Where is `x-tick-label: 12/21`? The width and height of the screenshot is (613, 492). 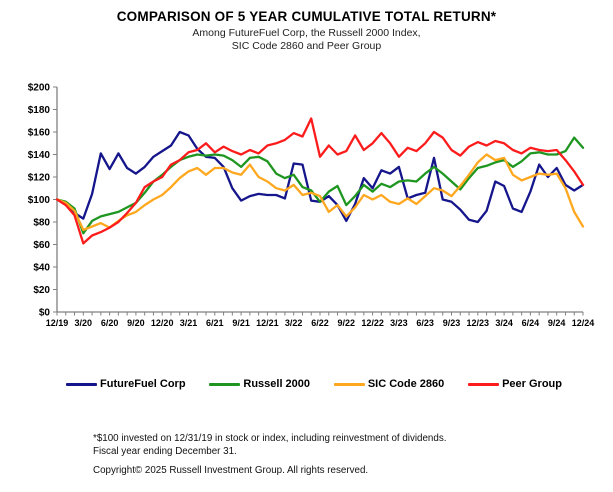 x-tick-label: 12/21 is located at coordinates (267, 323).